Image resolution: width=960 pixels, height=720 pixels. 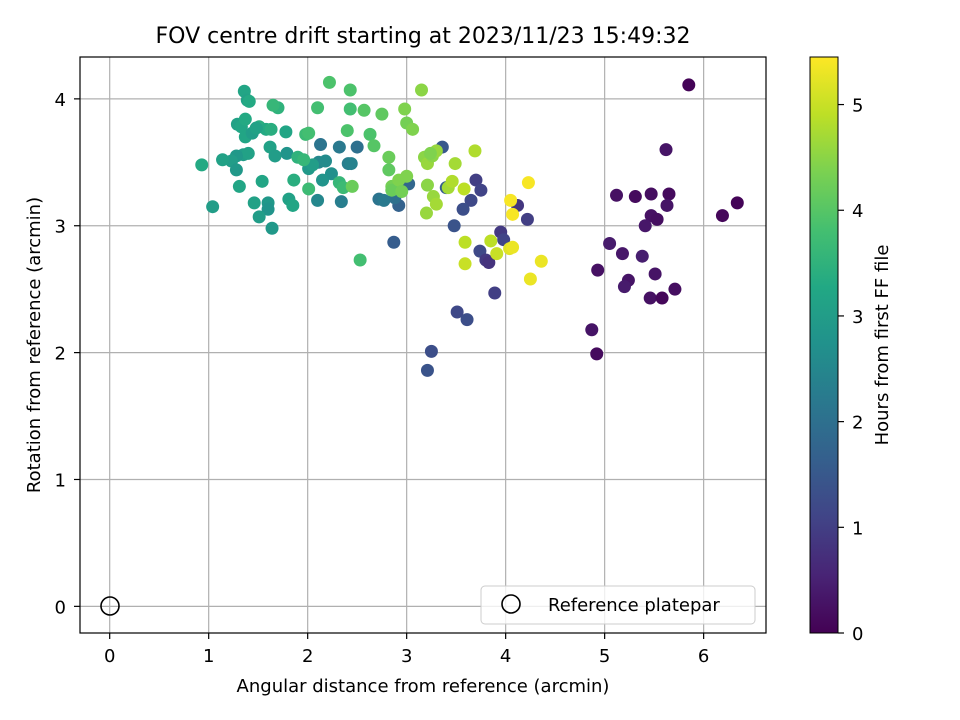 What do you see at coordinates (110, 606) in the screenshot?
I see `reference-marker` at bounding box center [110, 606].